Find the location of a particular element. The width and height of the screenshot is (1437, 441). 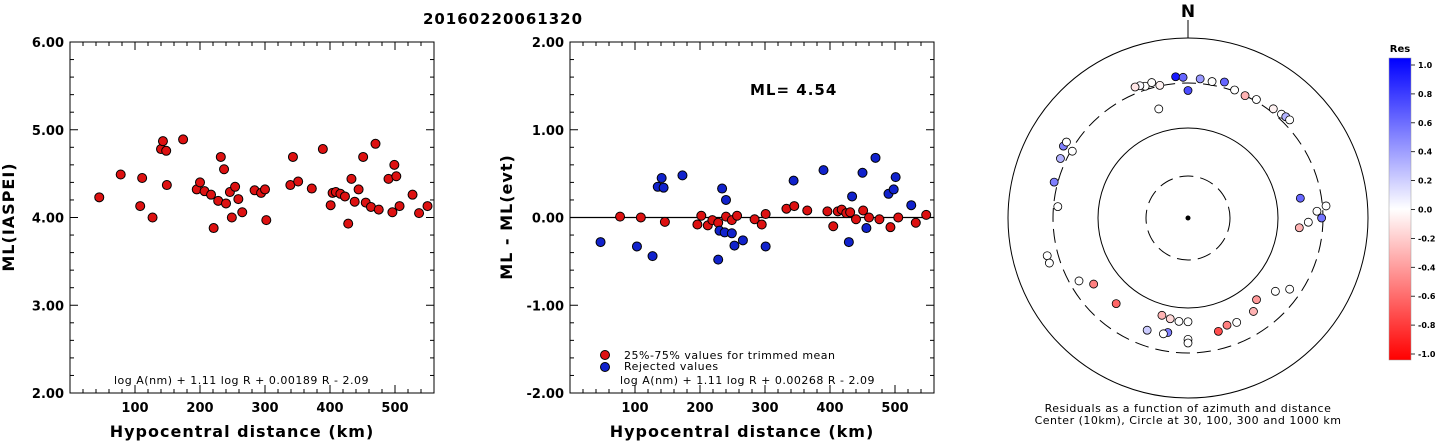

y-tick-label: 0.00 is located at coordinates (548, 219).